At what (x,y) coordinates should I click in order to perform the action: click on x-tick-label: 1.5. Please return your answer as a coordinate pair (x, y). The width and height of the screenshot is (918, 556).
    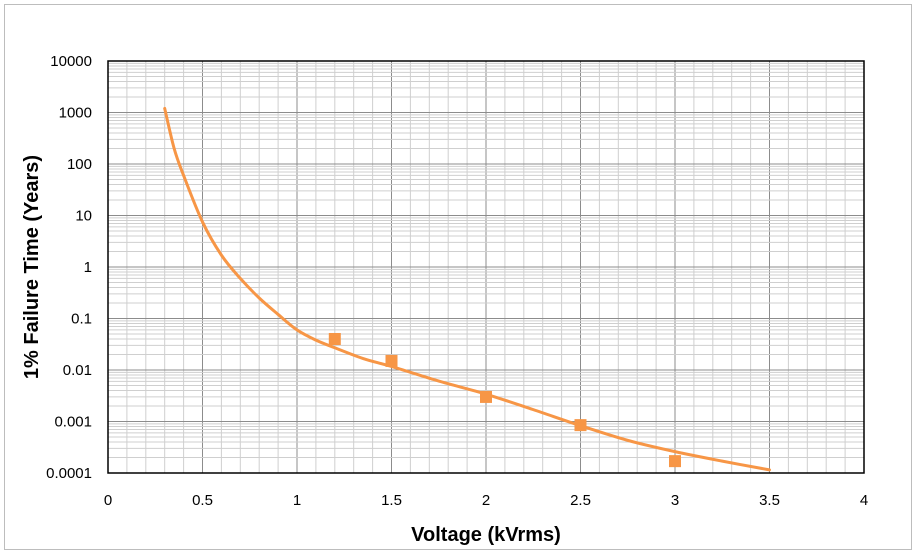
    Looking at the image, I should click on (391, 500).